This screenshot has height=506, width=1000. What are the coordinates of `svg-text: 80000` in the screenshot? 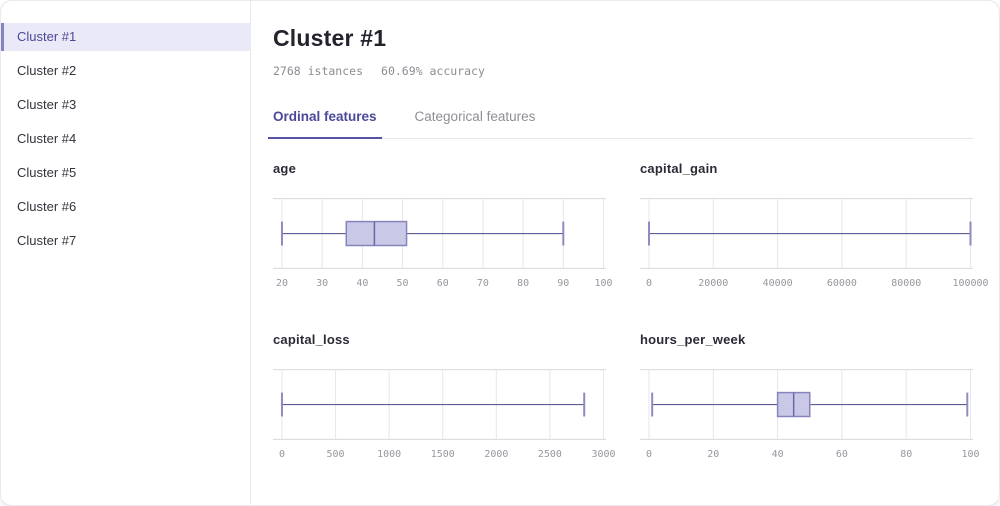 It's located at (906, 283).